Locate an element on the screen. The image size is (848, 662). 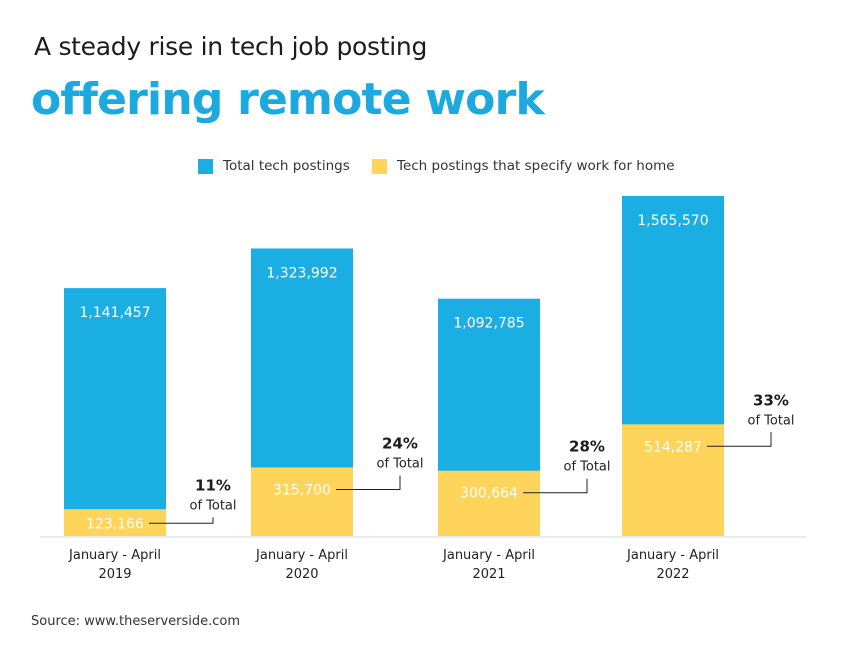
legend-swatch-total is located at coordinates (205, 166).